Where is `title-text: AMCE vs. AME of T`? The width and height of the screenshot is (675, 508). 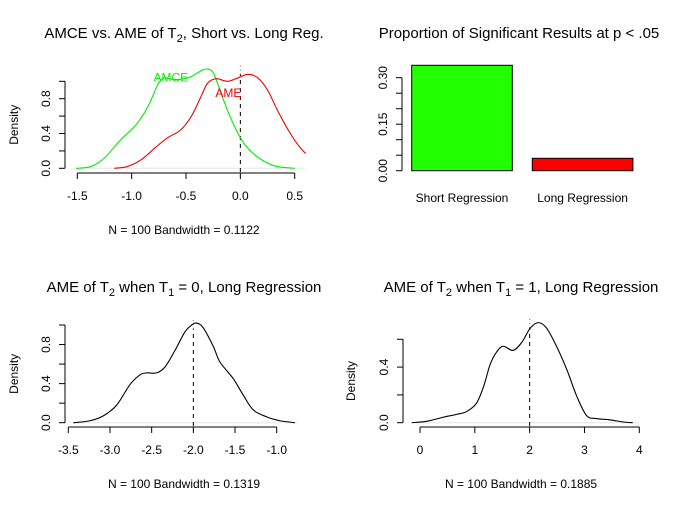
title-text: AMCE vs. AME of T is located at coordinates (110, 33).